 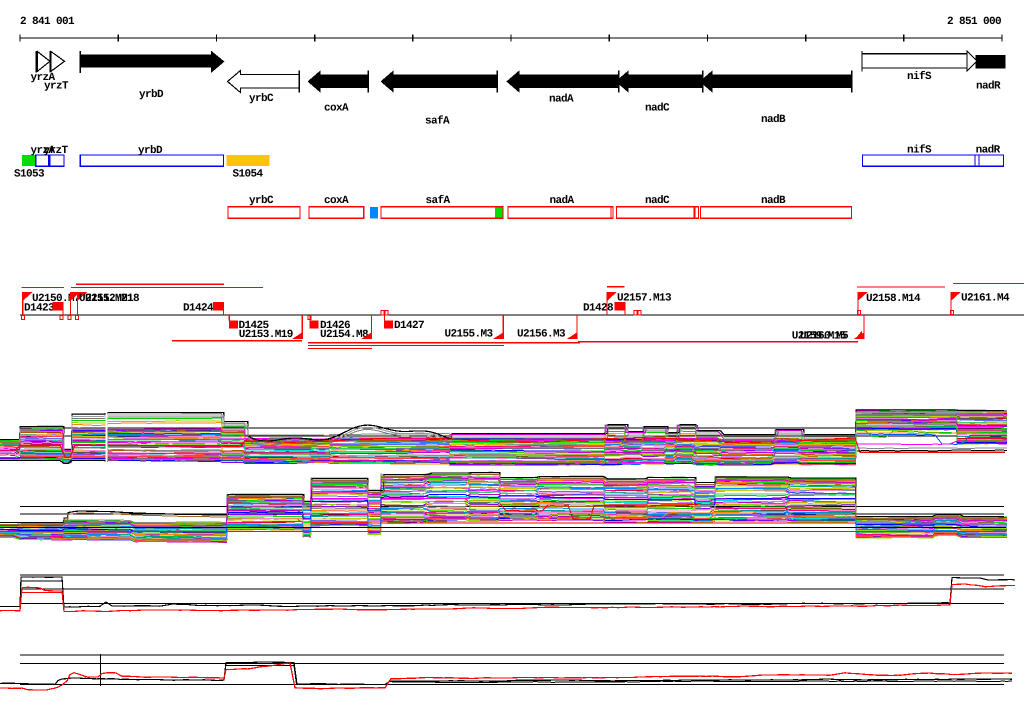 I want to click on svg-text: U2161.M4, so click(x=985, y=299).